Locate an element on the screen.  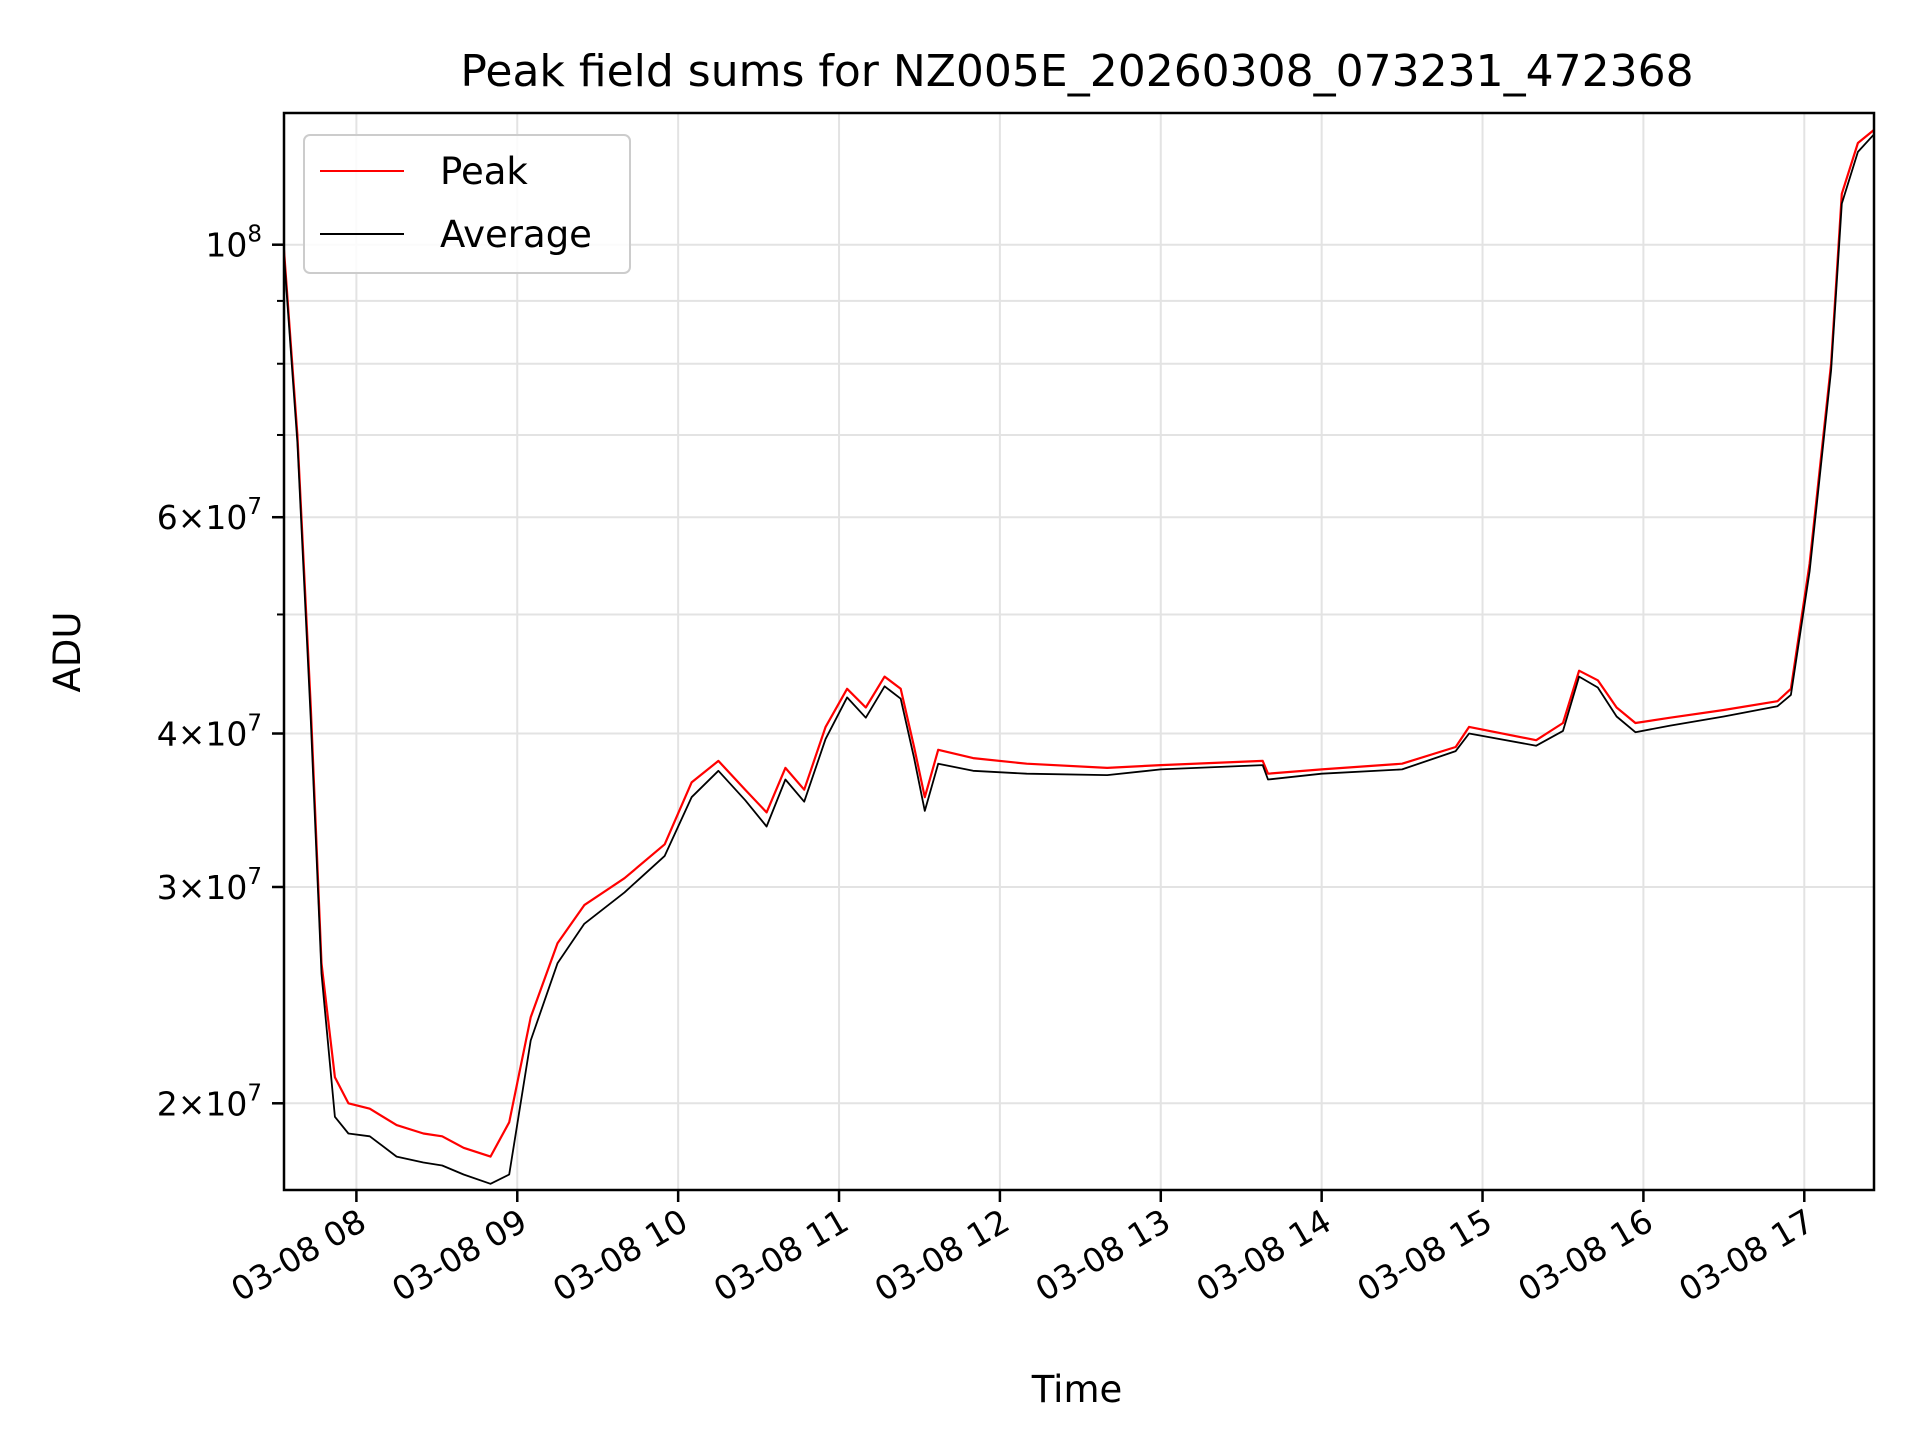
y-tick-label: 2×107 is located at coordinates (209, 1101).